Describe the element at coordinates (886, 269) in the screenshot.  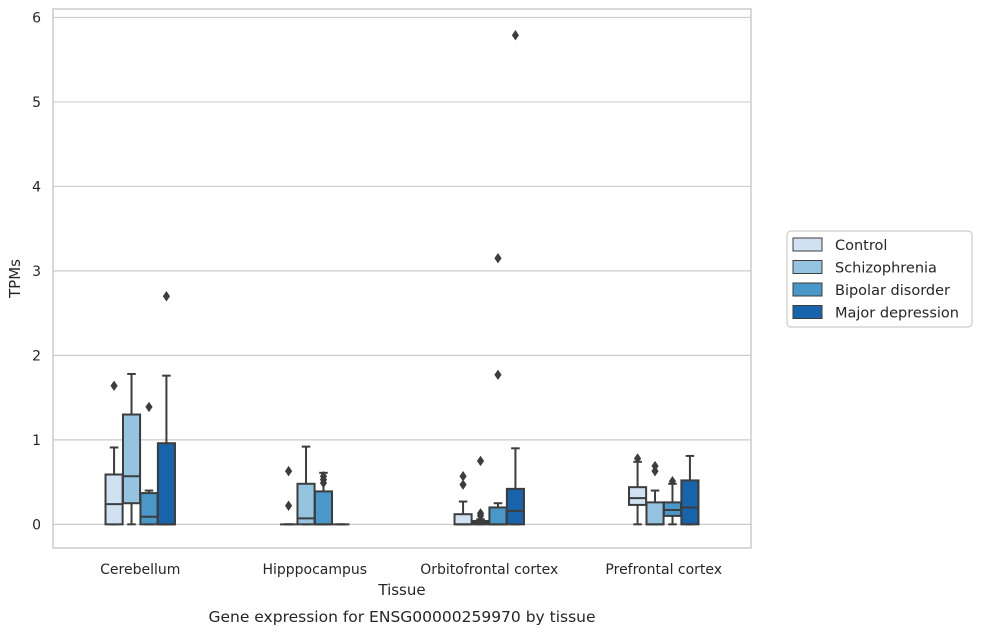
I see `legend-label: Schizophrenia` at that location.